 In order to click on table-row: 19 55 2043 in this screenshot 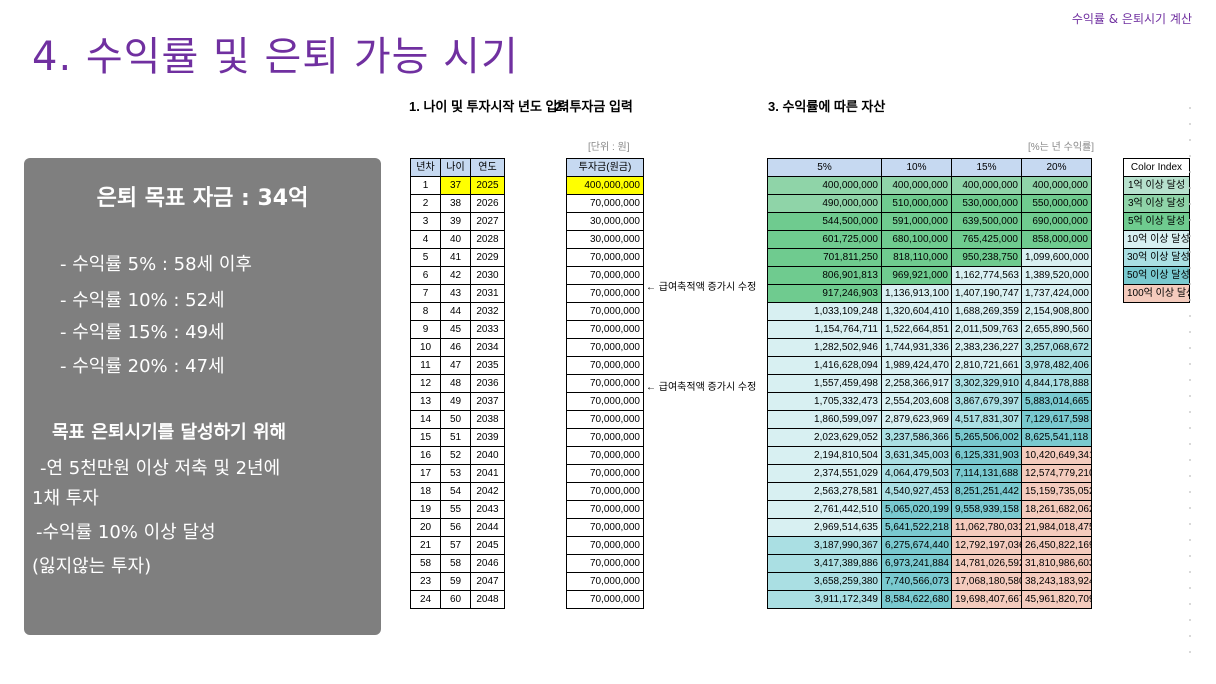, I will do `click(457, 509)`.